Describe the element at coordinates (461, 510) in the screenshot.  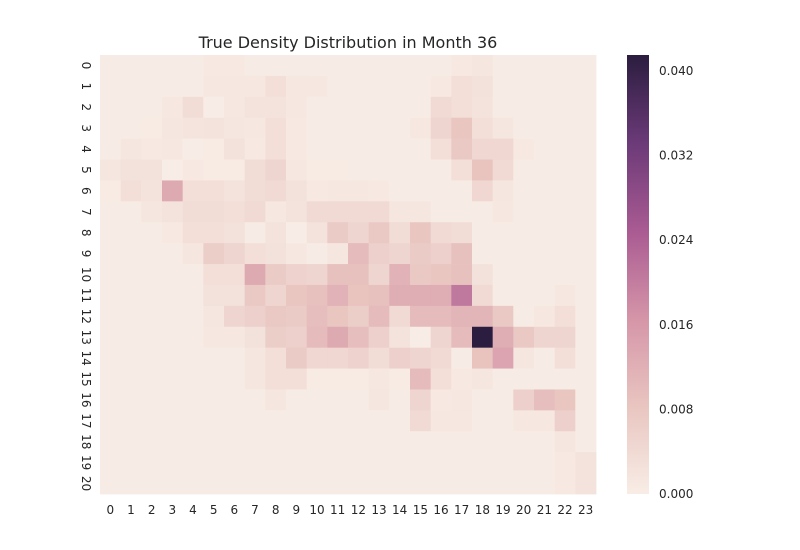
I see `x-tick-label: 17` at that location.